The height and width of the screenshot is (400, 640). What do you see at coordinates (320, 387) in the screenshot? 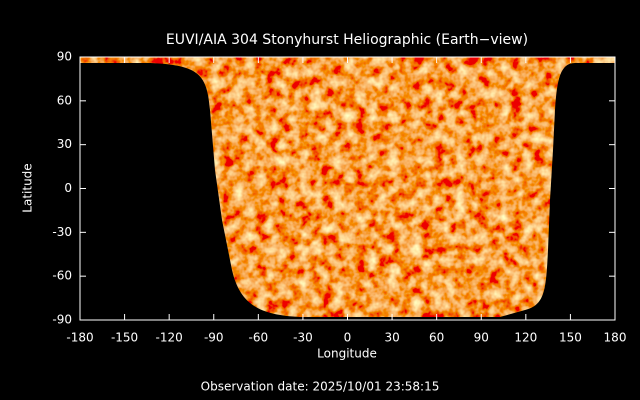
I see `observation-date: Observation date: 2025/10/01 23:58:15` at bounding box center [320, 387].